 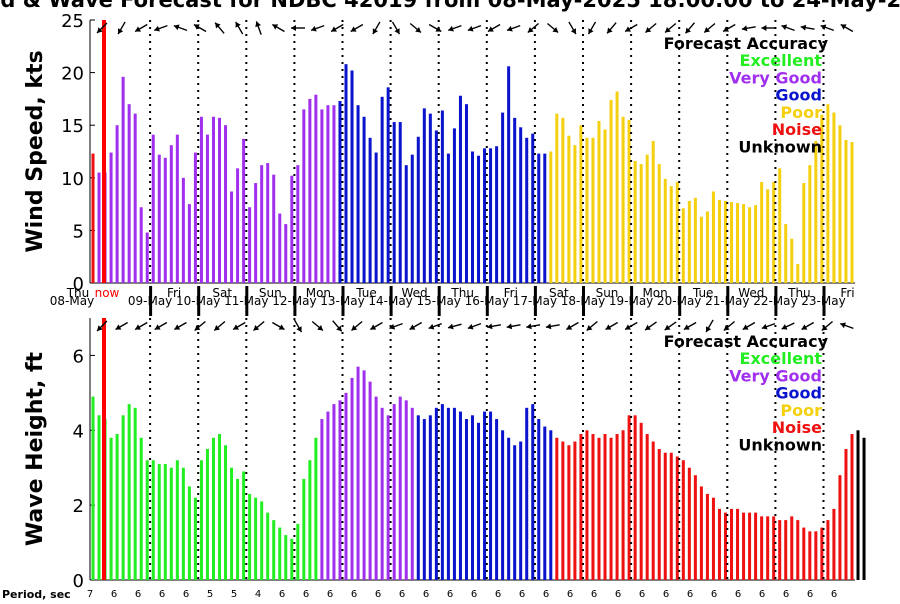 I want to click on y-axis-title: Wave Height, ft, so click(x=35, y=448).